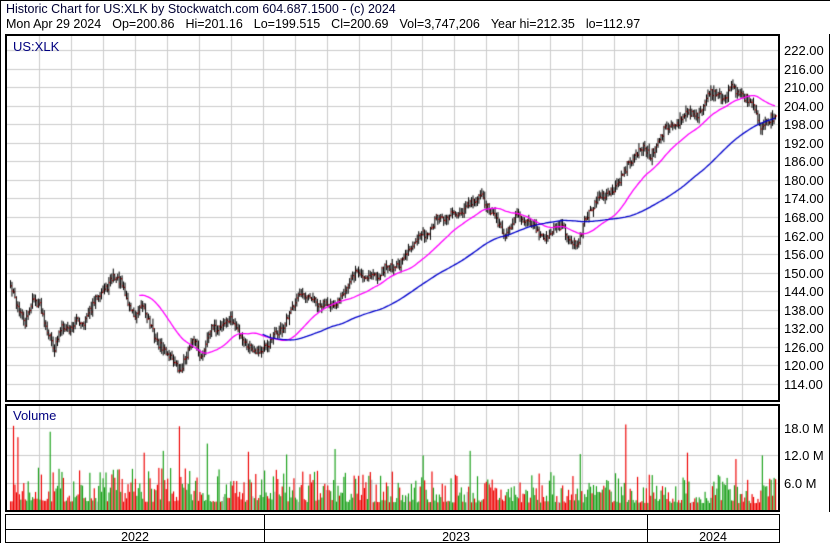 The image size is (830, 543). I want to click on volume-tick-label: 18.0 M, so click(804, 429).